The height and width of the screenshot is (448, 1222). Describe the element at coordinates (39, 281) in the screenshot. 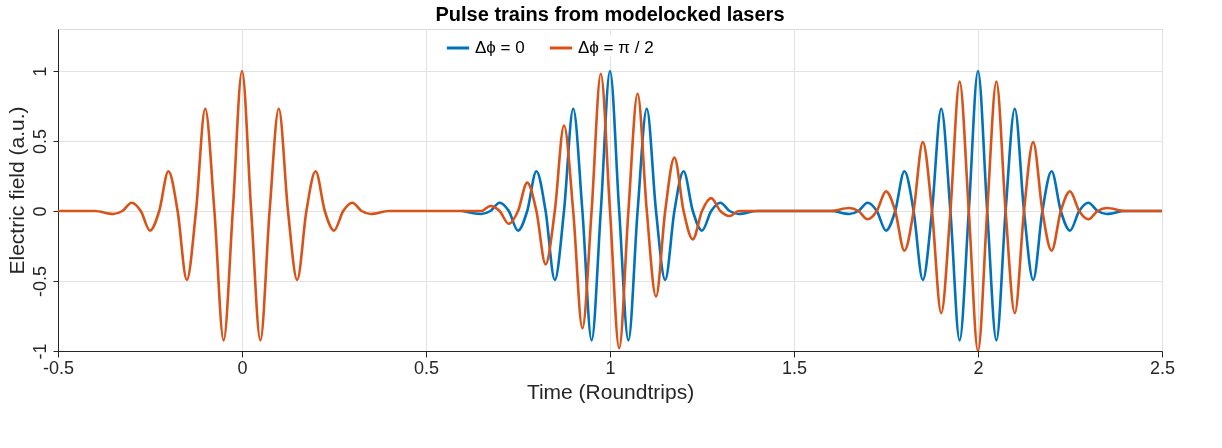

I see `y-tick-label: -0.5` at that location.